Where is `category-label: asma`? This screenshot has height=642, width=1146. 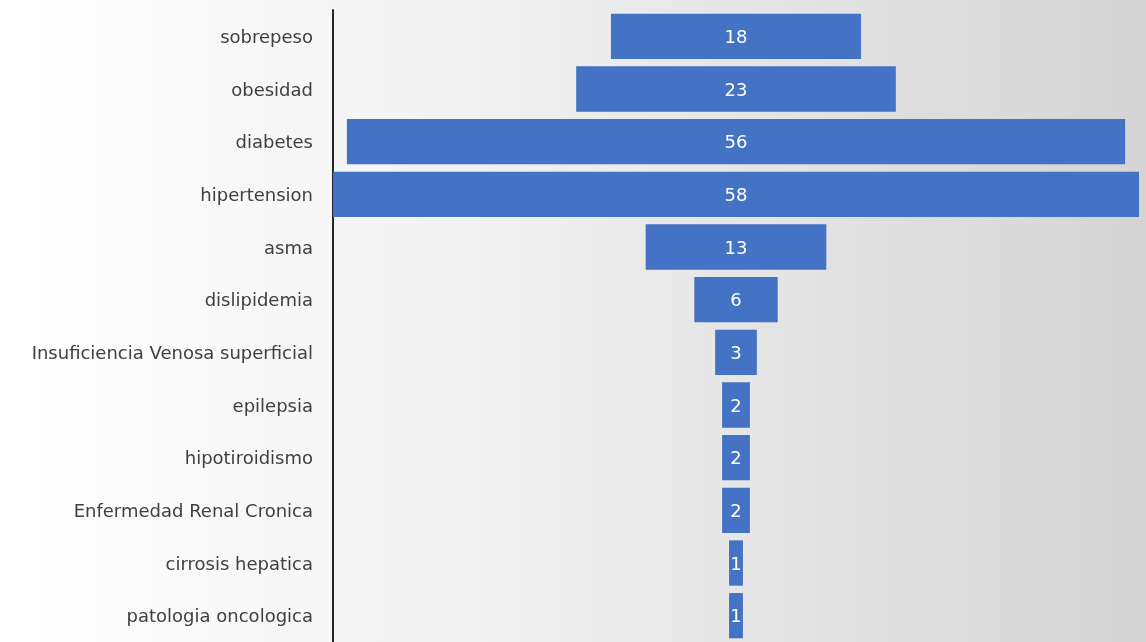
category-label: asma is located at coordinates (288, 247).